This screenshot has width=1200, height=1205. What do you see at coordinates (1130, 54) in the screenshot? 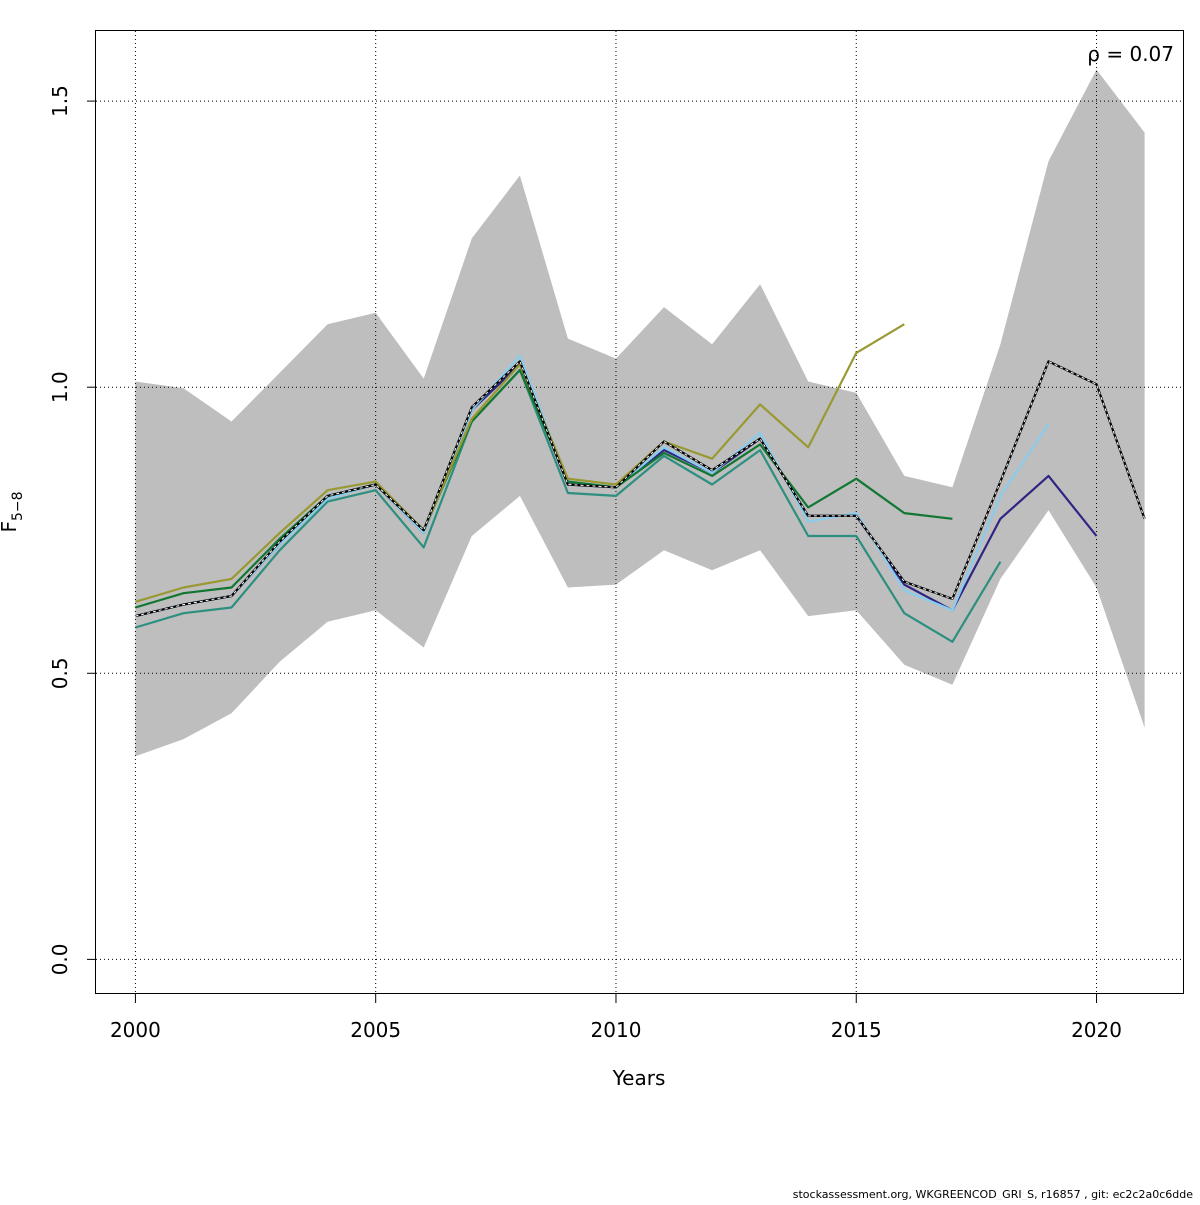
I see `rho-annotation: ρ = 0.07` at bounding box center [1130, 54].